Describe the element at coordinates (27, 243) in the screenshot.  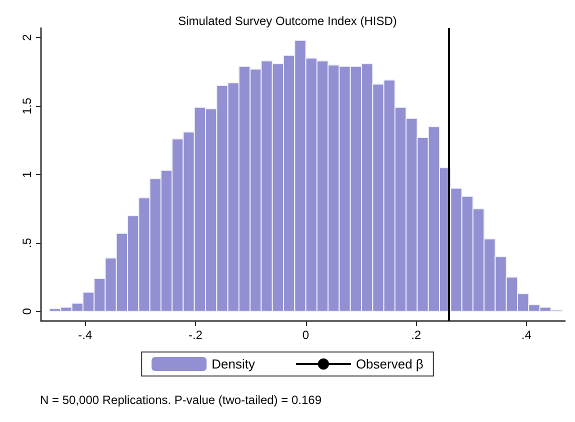
I see `y-tick-label: .5` at that location.